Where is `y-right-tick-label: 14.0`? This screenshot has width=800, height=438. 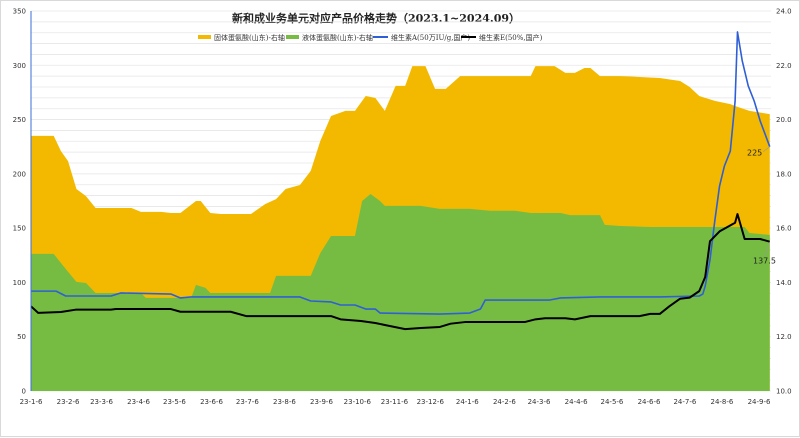
y-right-tick-label: 14.0 is located at coordinates (784, 283).